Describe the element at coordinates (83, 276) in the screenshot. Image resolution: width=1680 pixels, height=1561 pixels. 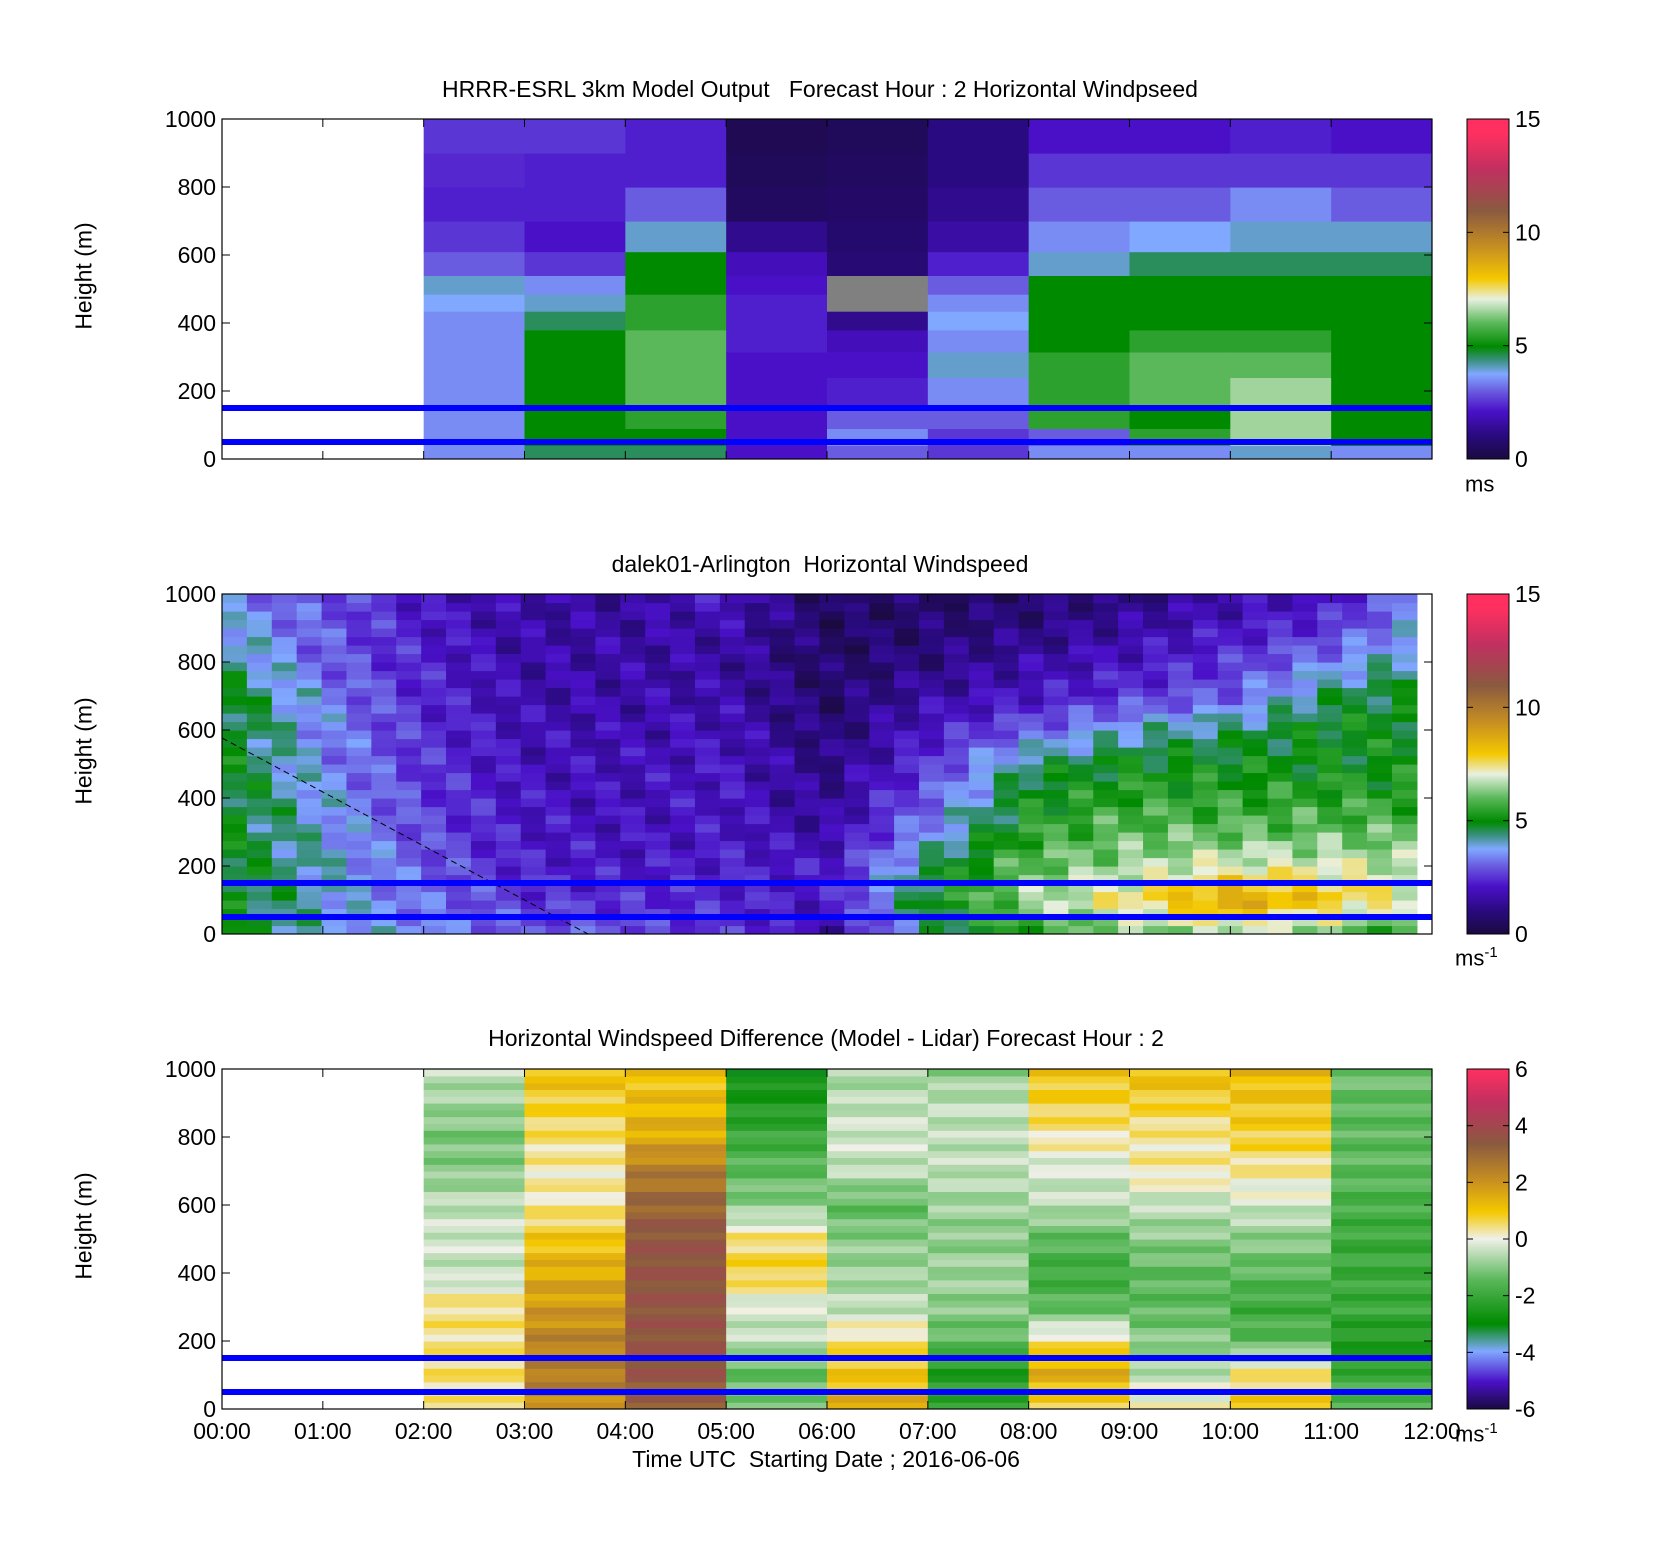
I see `panel-1-ylabel: Height (m)` at that location.